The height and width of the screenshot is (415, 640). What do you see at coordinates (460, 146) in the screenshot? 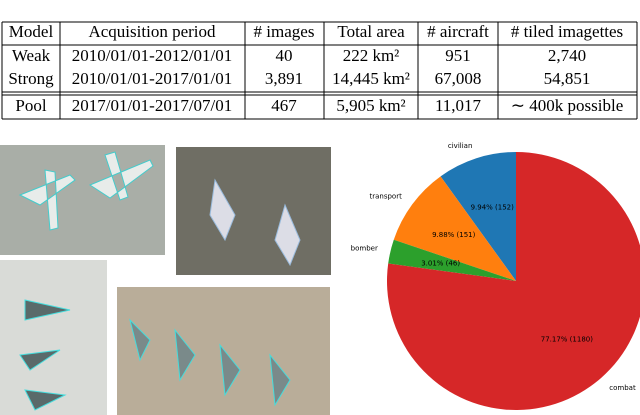
I see `slice-label: civilian` at bounding box center [460, 146].